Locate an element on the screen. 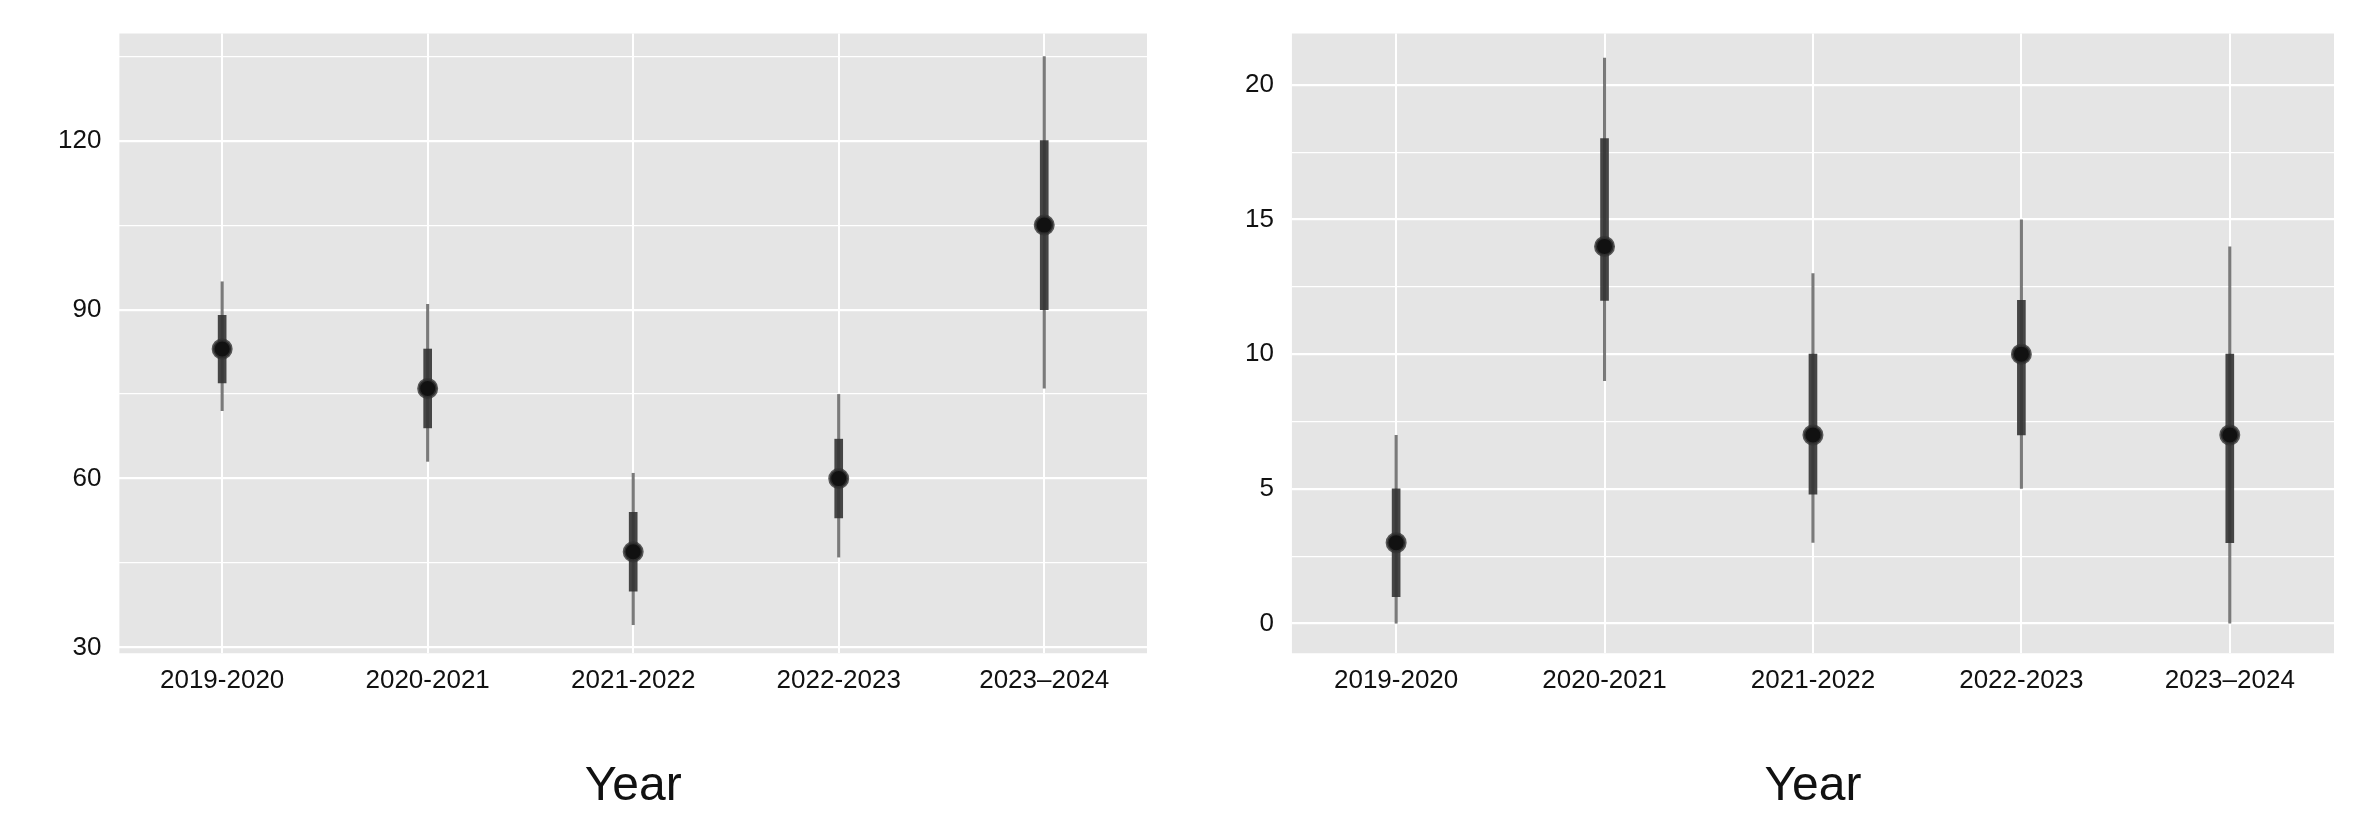  y-tick-label: 90 is located at coordinates (87, 307).